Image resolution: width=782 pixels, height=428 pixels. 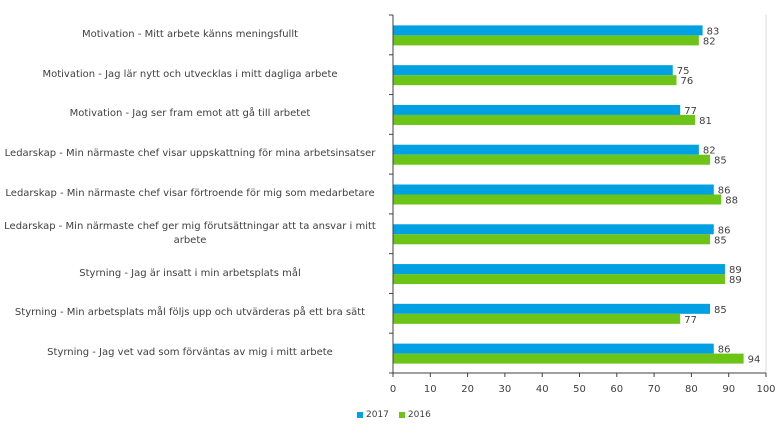 What do you see at coordinates (720, 161) in the screenshot?
I see `data-label-2016-3: 85` at bounding box center [720, 161].